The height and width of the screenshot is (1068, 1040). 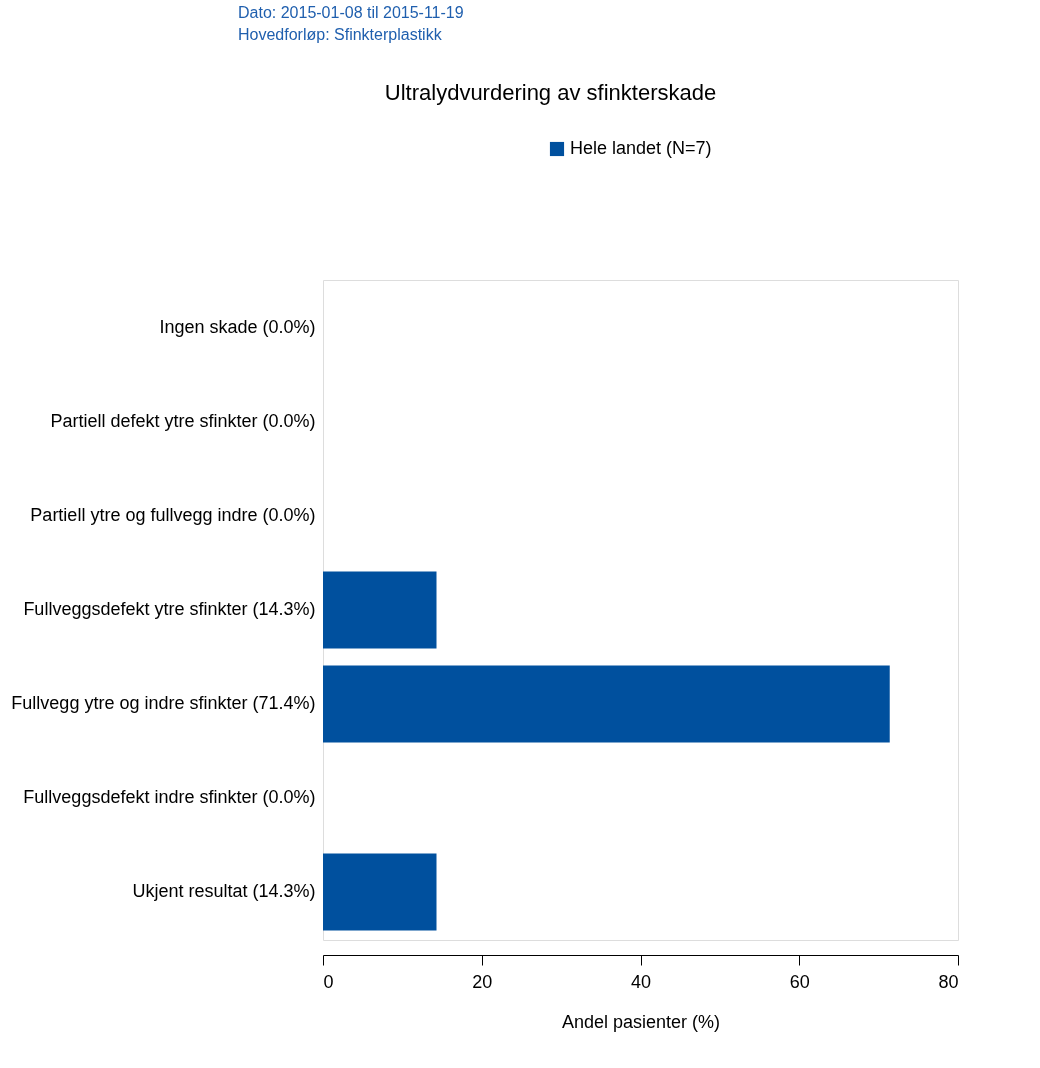 I want to click on y-tick-label: Fullveggsdefekt indre sfinkter (0.0%), so click(x=169, y=797).